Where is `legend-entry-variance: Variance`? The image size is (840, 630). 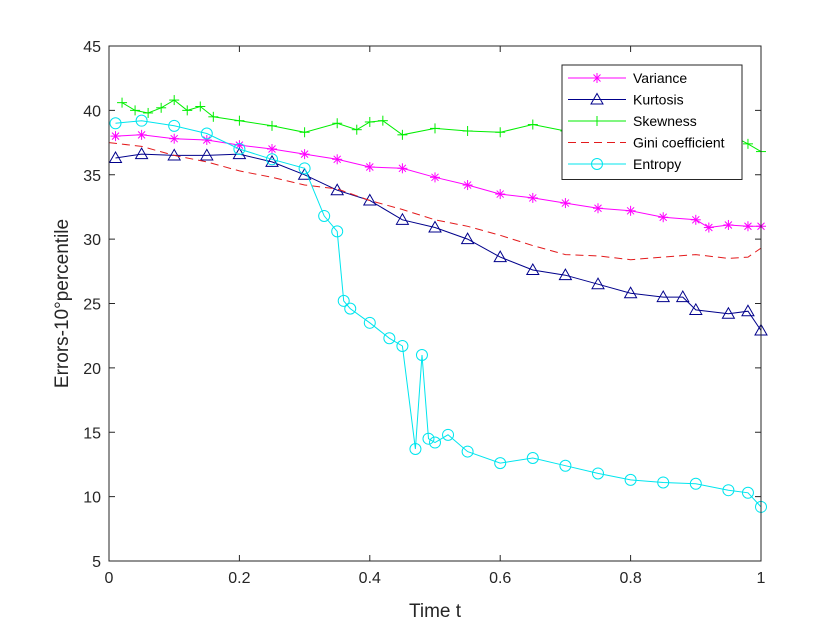 legend-entry-variance: Variance is located at coordinates (627, 78).